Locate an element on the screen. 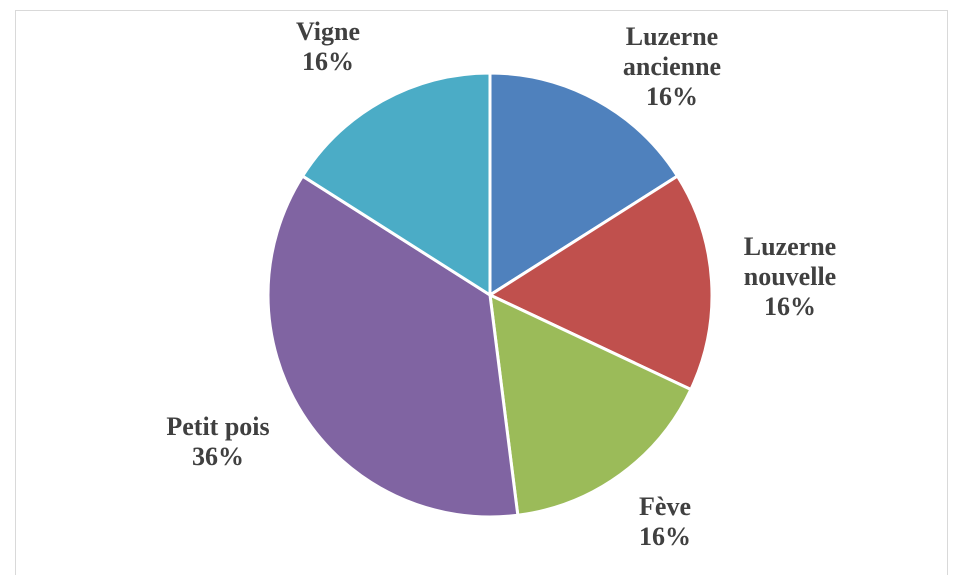 This screenshot has height=575, width=956. slice-label: Petit pois is located at coordinates (217, 426).